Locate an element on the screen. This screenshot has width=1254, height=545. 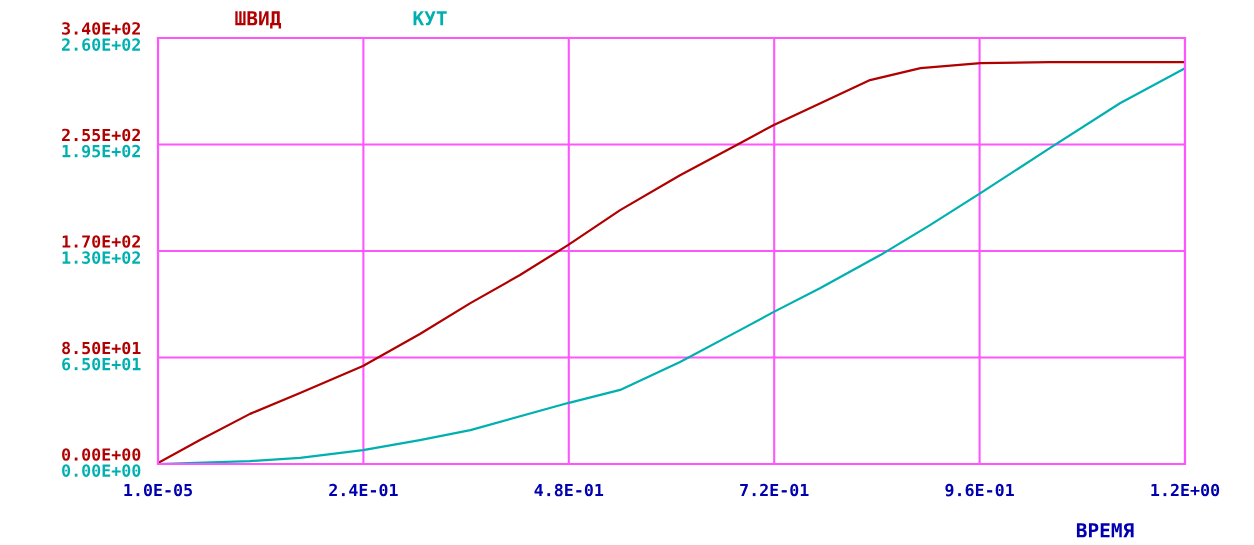
x-tick-label: 4.8E-01 is located at coordinates (569, 490).